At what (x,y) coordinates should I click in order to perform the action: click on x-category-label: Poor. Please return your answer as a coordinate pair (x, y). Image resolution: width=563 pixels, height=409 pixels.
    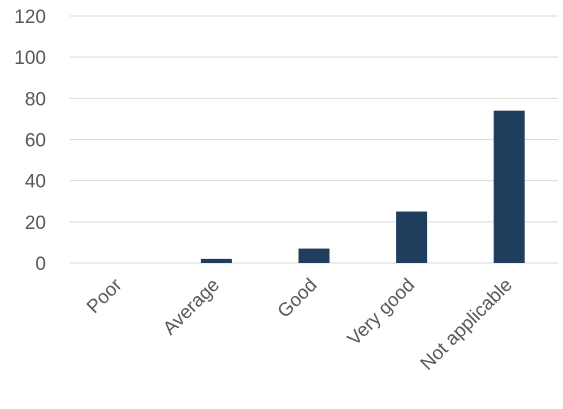
    Looking at the image, I should click on (105, 296).